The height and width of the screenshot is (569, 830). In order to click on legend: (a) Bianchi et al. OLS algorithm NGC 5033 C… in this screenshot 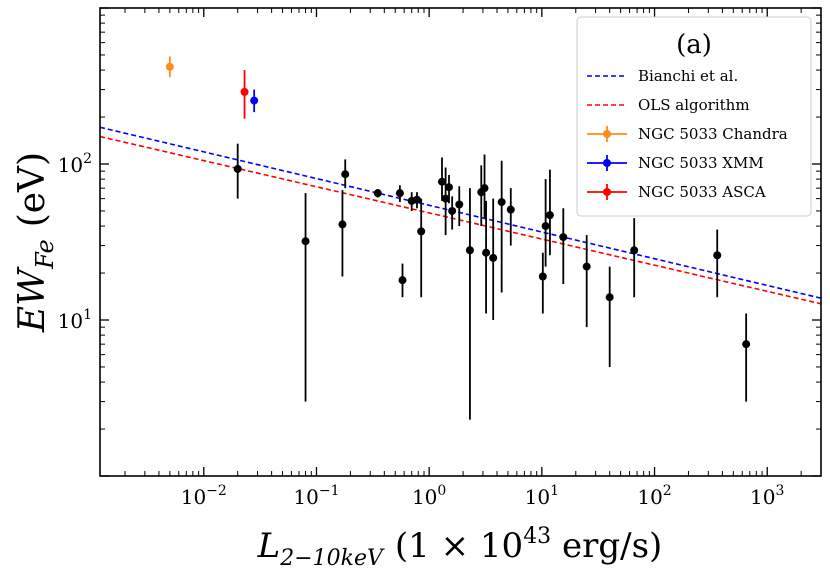, I will do `click(694, 116)`.